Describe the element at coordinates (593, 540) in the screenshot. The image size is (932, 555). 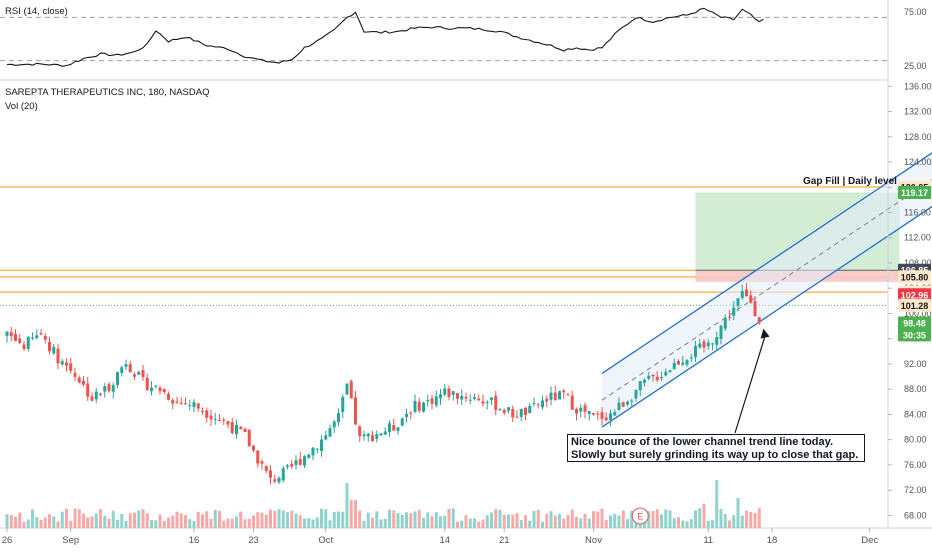
I see `time-tick-label: Nov` at that location.